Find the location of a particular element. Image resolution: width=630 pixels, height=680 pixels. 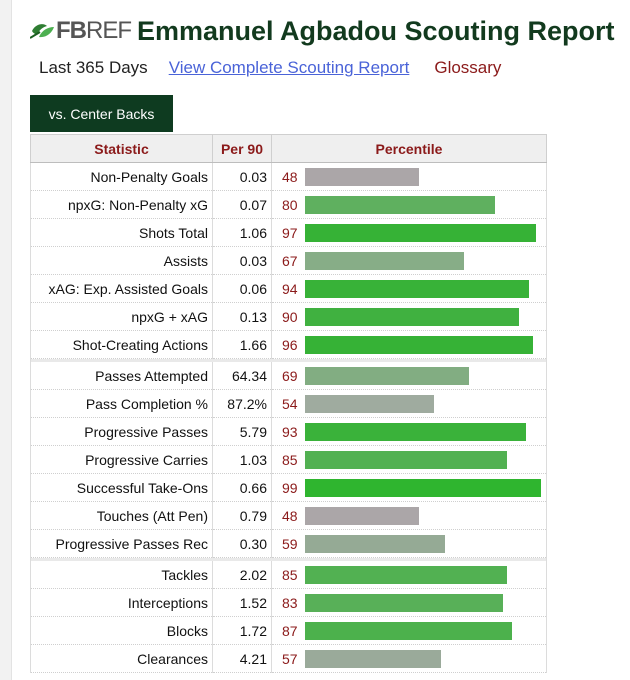

stat-name: Passes Attempted is located at coordinates (121, 376).